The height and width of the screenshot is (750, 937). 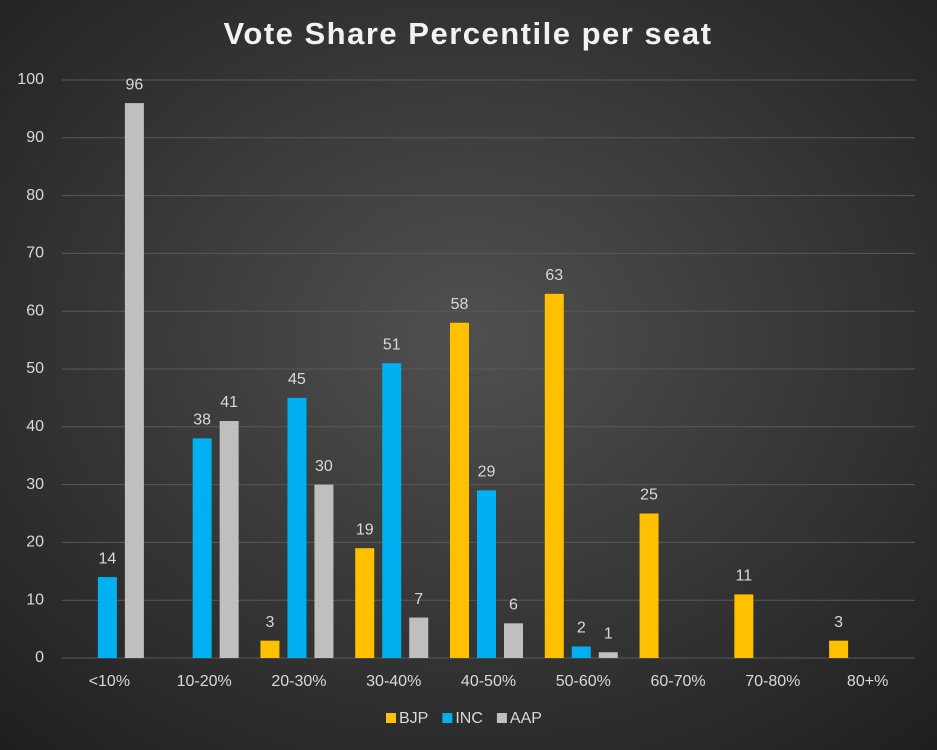 I want to click on y-tick-label: 70, so click(x=35, y=253).